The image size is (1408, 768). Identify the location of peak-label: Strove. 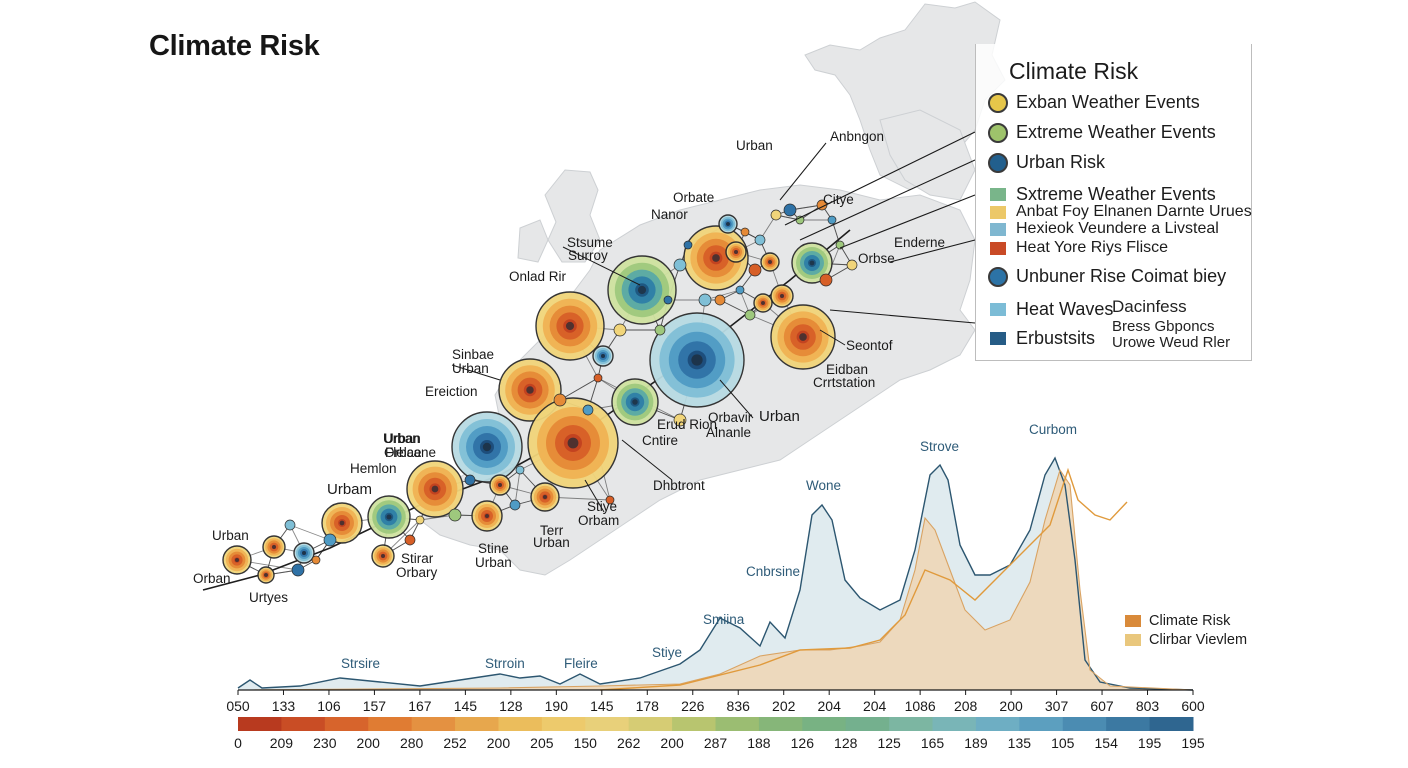
(939, 446).